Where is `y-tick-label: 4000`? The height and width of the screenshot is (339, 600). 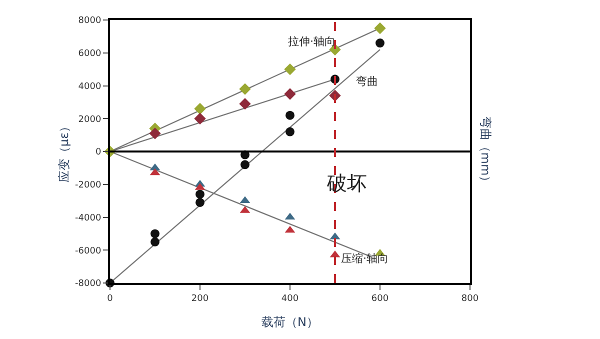
y-tick-label: 4000 is located at coordinates (90, 87).